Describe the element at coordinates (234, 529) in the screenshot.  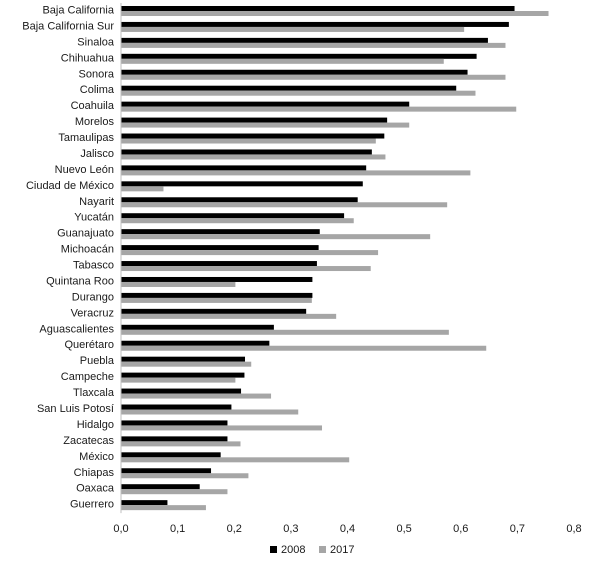
I see `x-tick-label: 0,2` at that location.